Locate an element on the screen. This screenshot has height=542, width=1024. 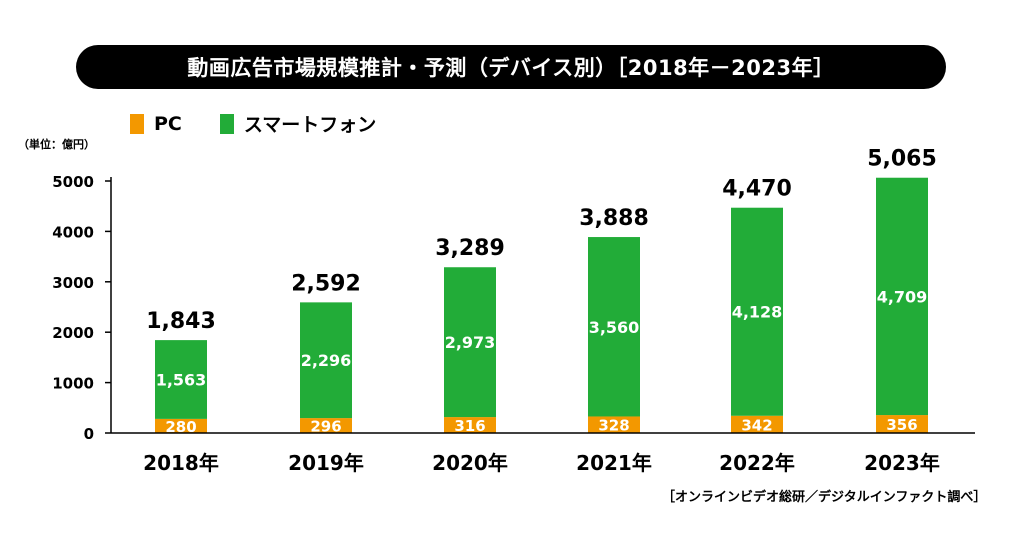
legend-label: スマートフォン is located at coordinates (310, 125).